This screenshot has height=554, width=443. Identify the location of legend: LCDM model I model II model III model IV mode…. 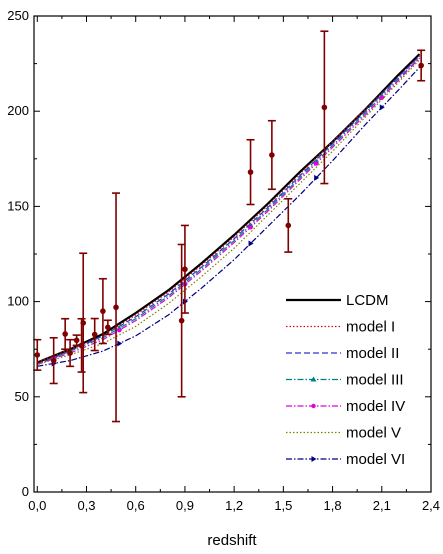
(345, 380).